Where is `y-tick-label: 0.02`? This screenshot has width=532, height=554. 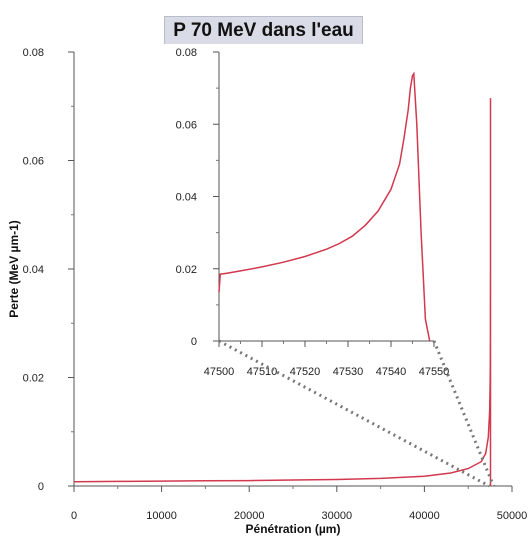 y-tick-label: 0.02 is located at coordinates (33, 379).